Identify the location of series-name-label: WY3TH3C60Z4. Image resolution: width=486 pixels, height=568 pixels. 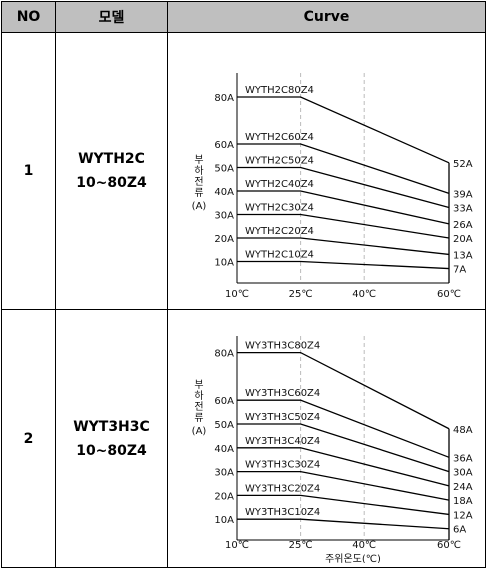
(282, 393).